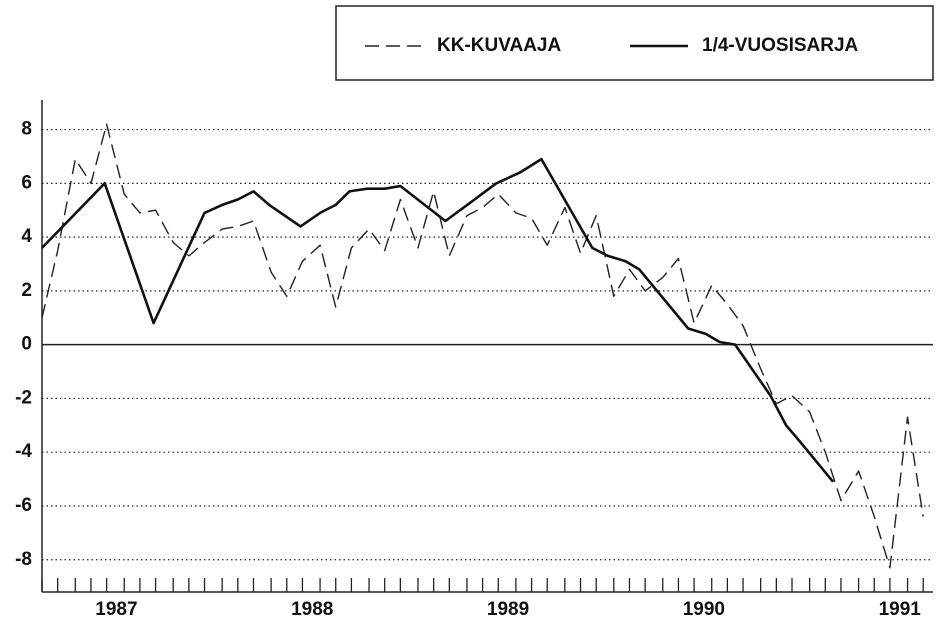  I want to click on x-tick-label: 1991, so click(900, 609).